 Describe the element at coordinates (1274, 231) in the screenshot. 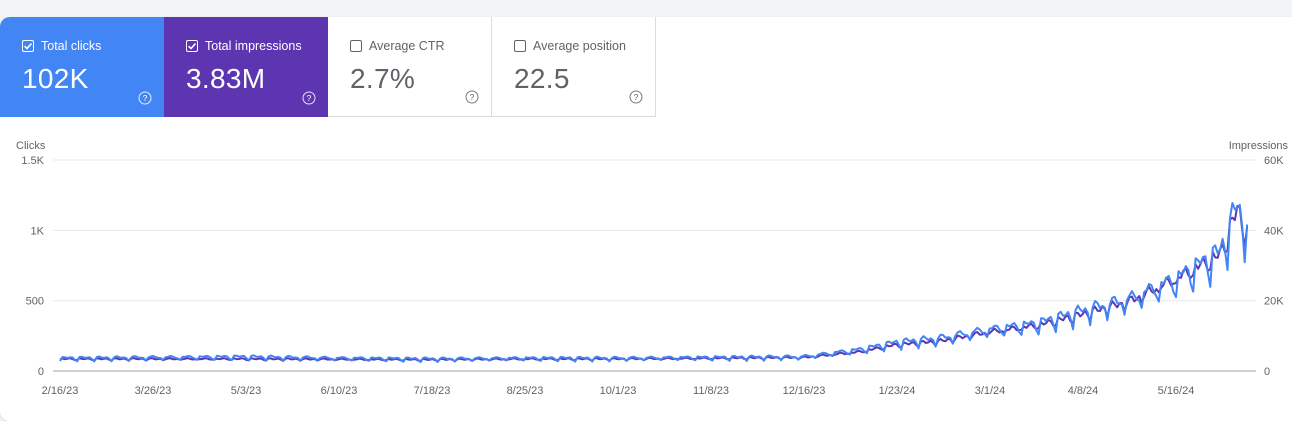

I see `y-tick-label-right: 40K` at that location.